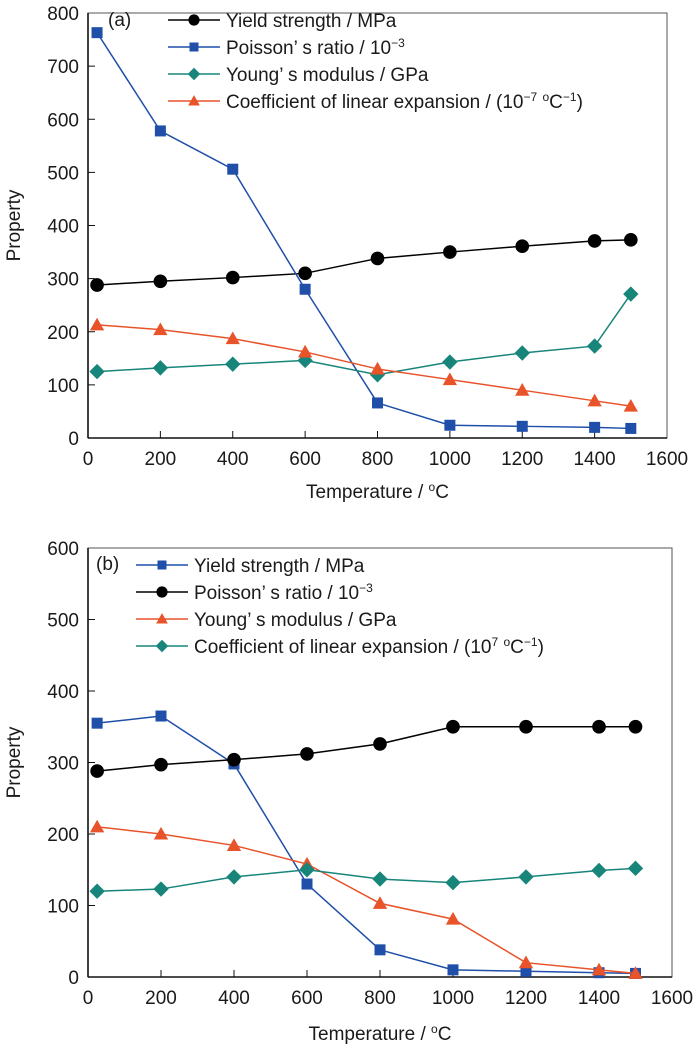 This screenshot has width=700, height=1051. Describe the element at coordinates (14, 225) in the screenshot. I see `y-axis-label: Property` at that location.